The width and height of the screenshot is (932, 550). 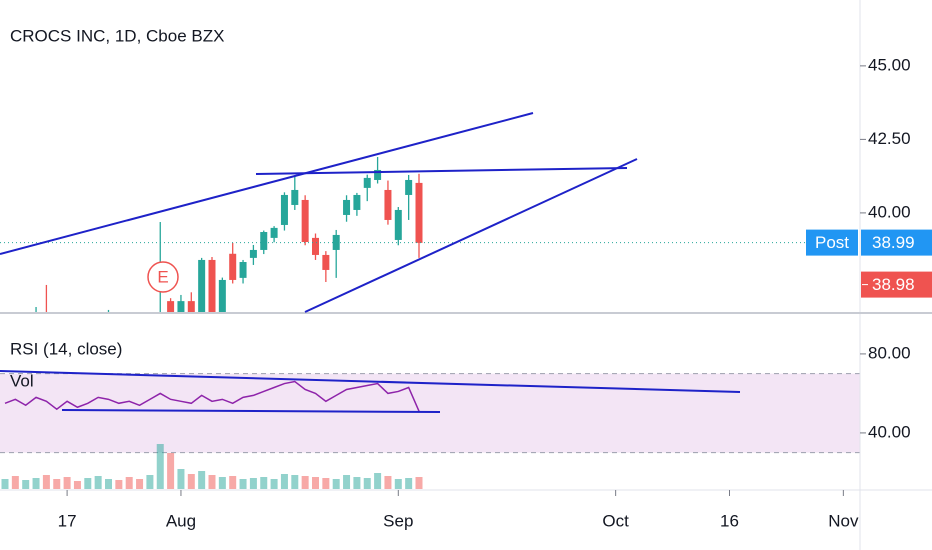 I want to click on post-price-bg, so click(x=896, y=242).